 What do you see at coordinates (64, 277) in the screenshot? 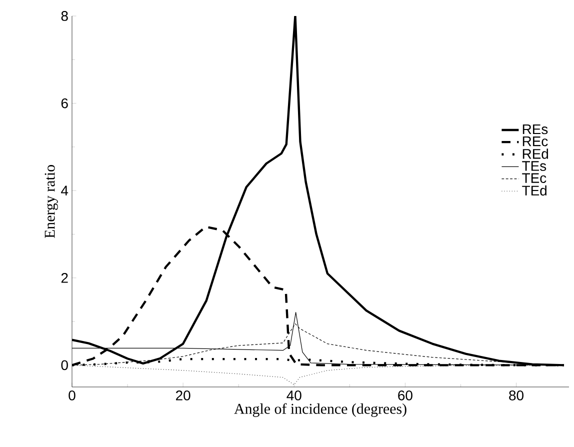
I see `y-tick-label: 2` at bounding box center [64, 277].